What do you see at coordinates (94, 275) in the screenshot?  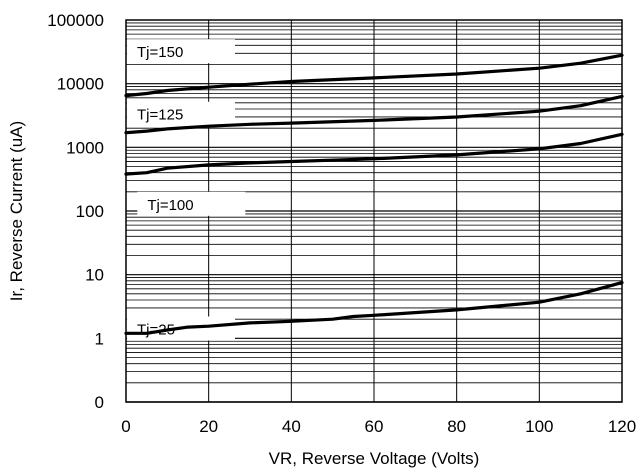 I see `y-tick-label: 10` at bounding box center [94, 275].